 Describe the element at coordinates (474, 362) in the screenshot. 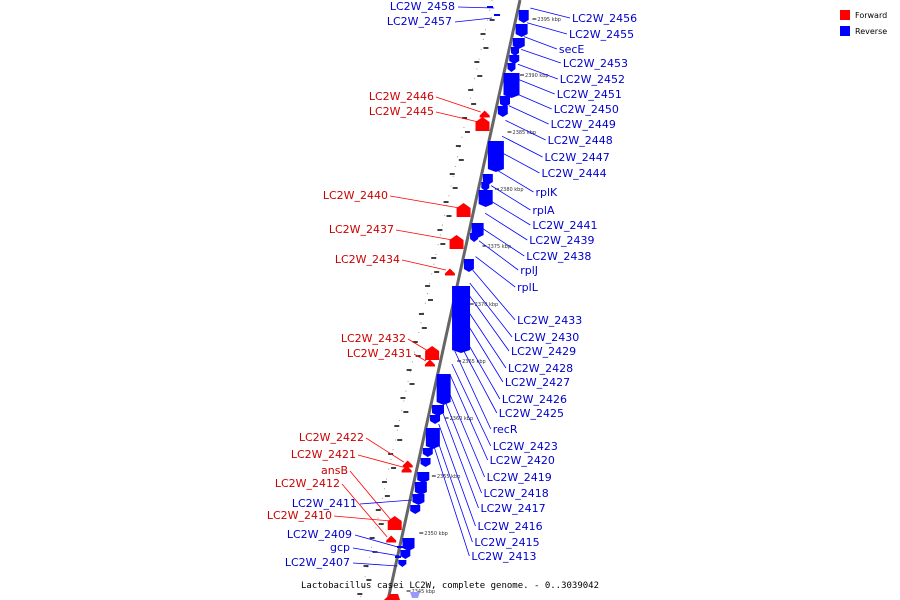

I see `kbp-label: 2365 kbp` at that location.